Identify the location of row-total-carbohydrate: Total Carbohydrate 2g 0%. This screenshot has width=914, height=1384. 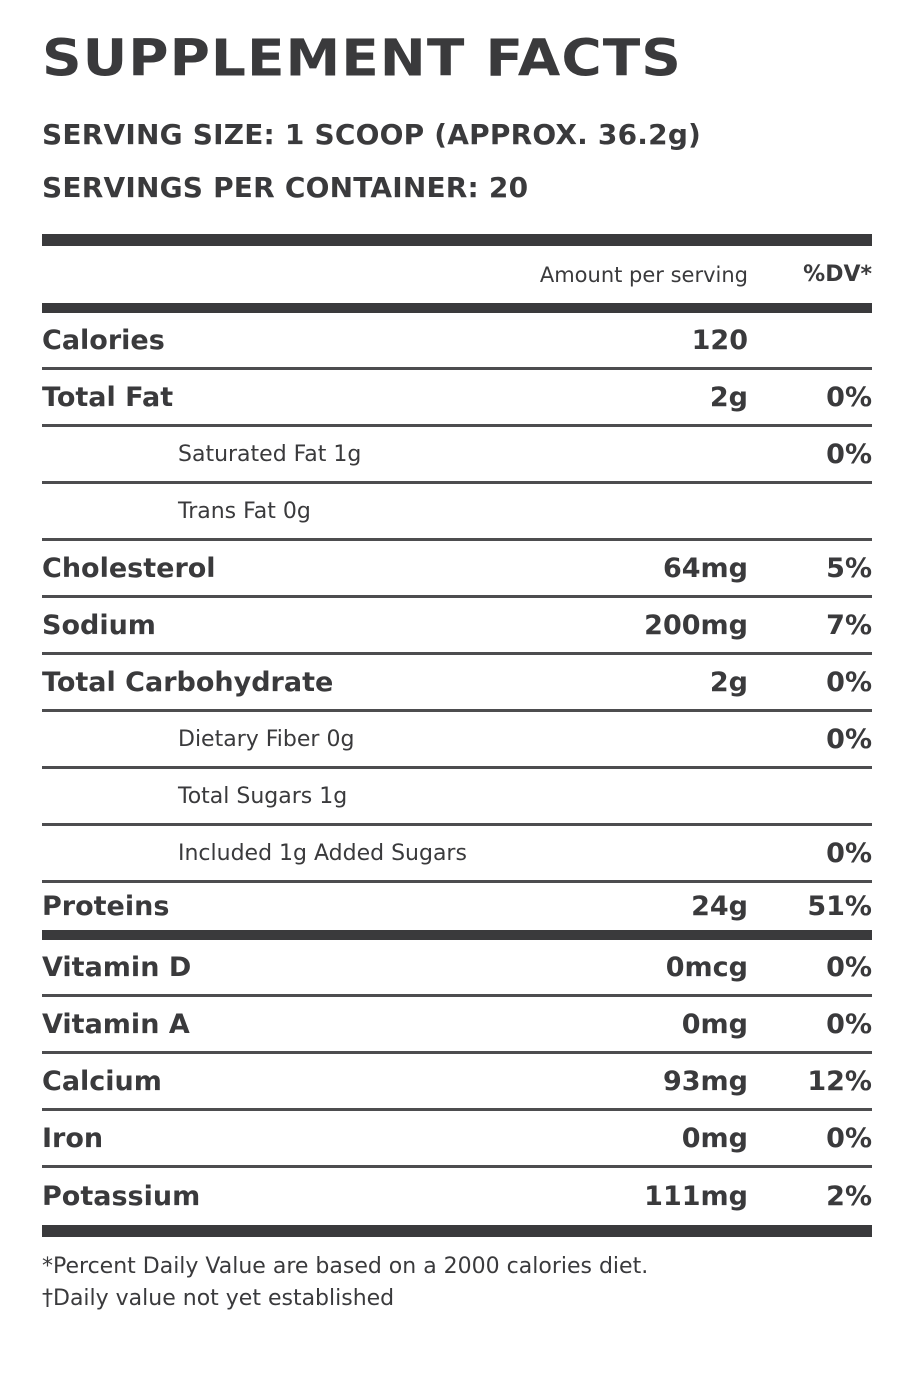
(457, 683).